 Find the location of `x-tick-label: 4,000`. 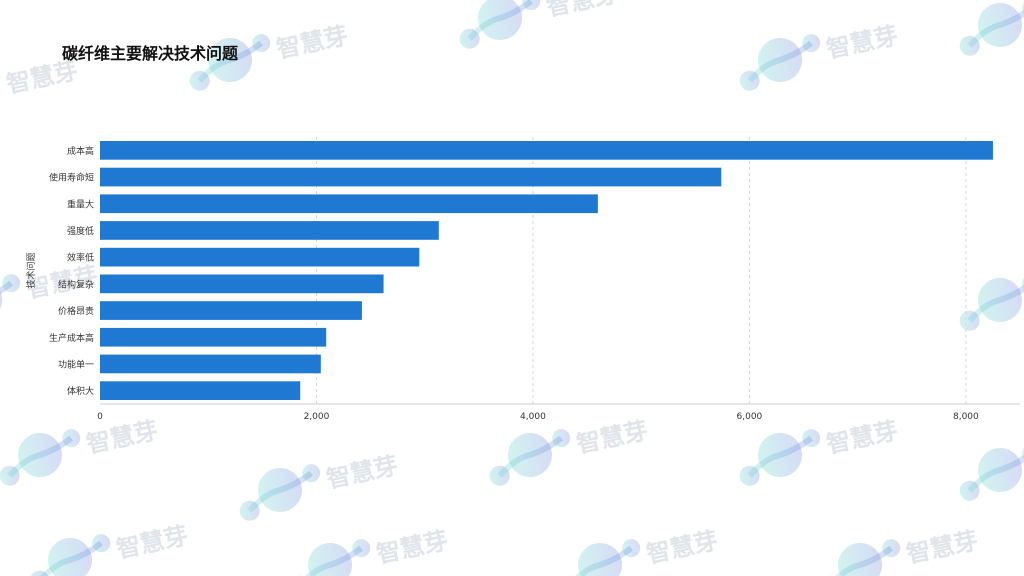

x-tick-label: 4,000 is located at coordinates (533, 417).